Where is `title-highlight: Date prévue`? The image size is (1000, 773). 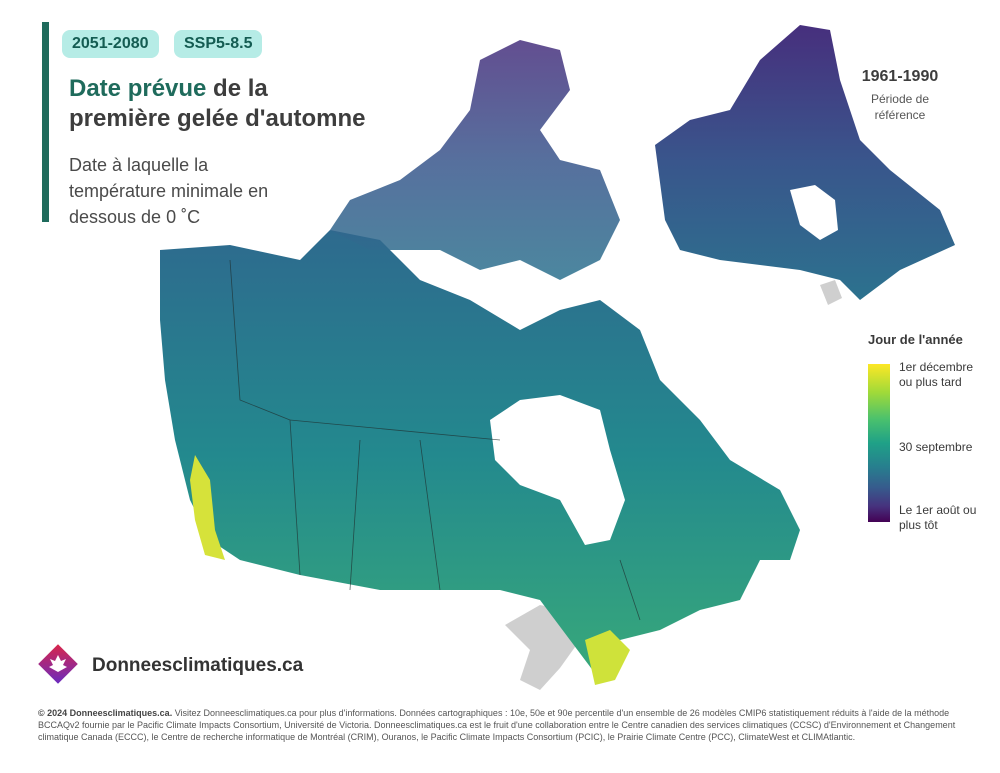
title-highlight: Date prévue is located at coordinates (138, 88).